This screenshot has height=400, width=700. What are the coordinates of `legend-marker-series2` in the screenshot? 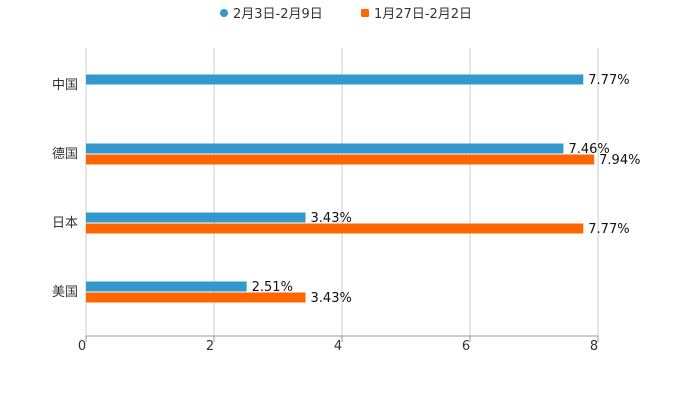 It's located at (365, 13).